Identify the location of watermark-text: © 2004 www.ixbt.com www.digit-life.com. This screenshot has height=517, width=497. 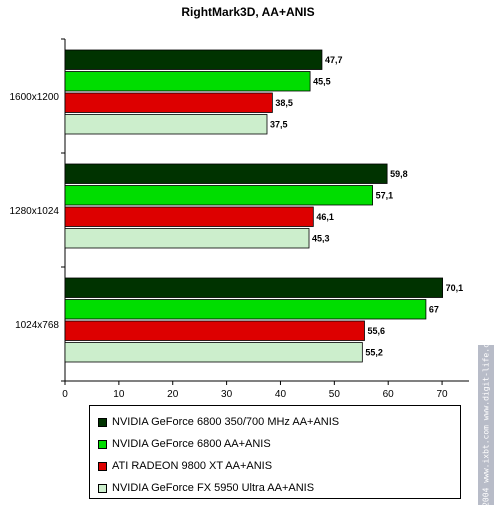
(486, 425).